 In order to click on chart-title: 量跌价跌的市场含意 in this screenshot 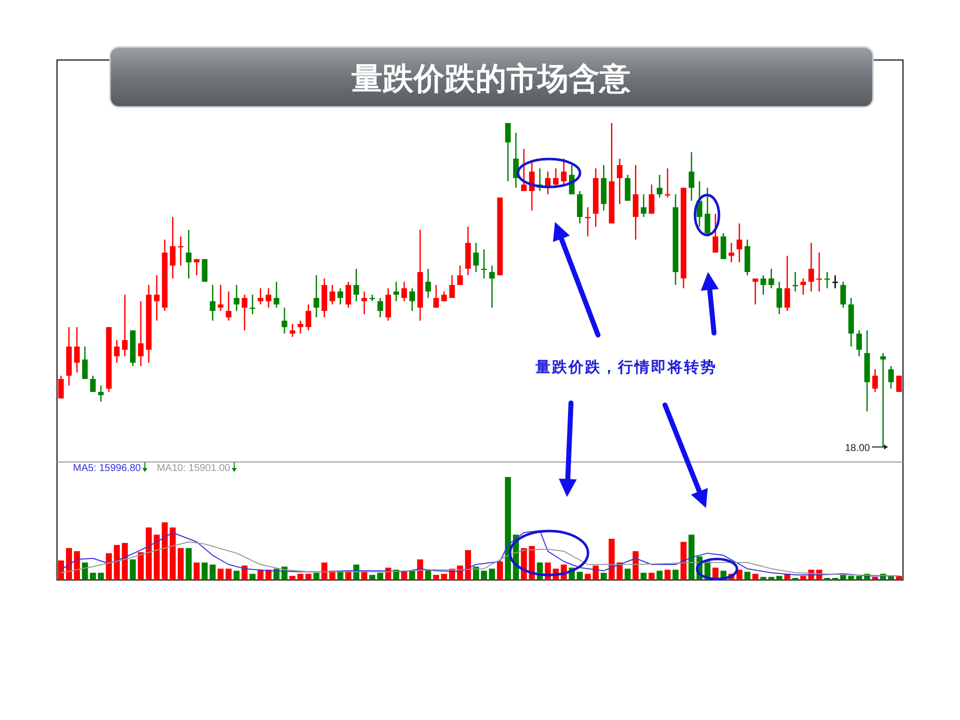, I will do `click(492, 78)`.